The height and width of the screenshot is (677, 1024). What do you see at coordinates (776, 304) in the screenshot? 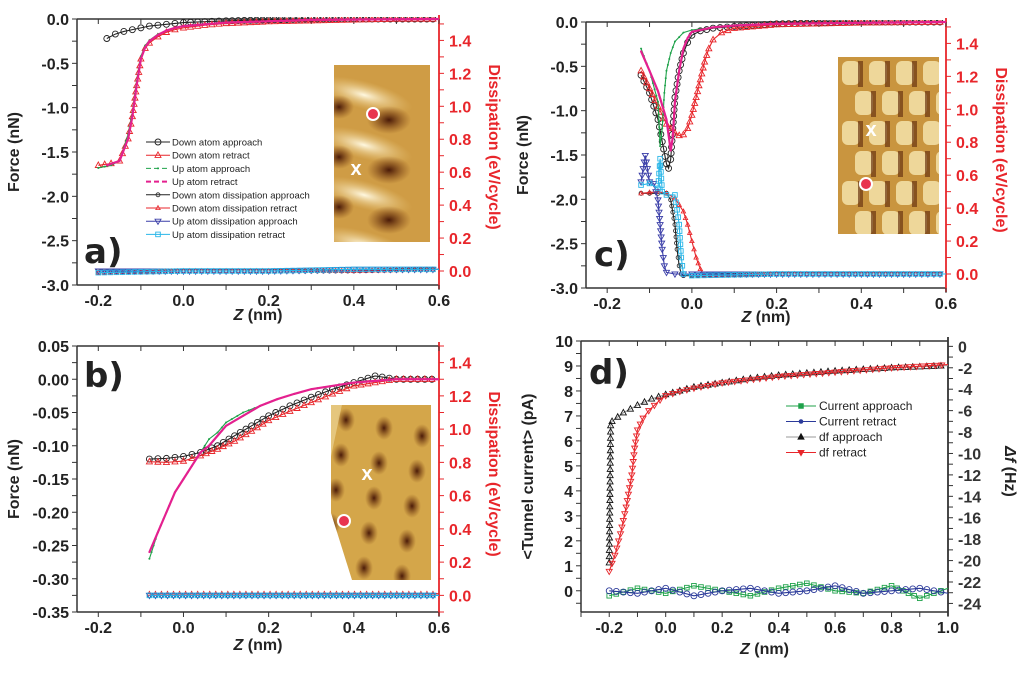
I see `x-tick-label: 0.2` at bounding box center [776, 304].